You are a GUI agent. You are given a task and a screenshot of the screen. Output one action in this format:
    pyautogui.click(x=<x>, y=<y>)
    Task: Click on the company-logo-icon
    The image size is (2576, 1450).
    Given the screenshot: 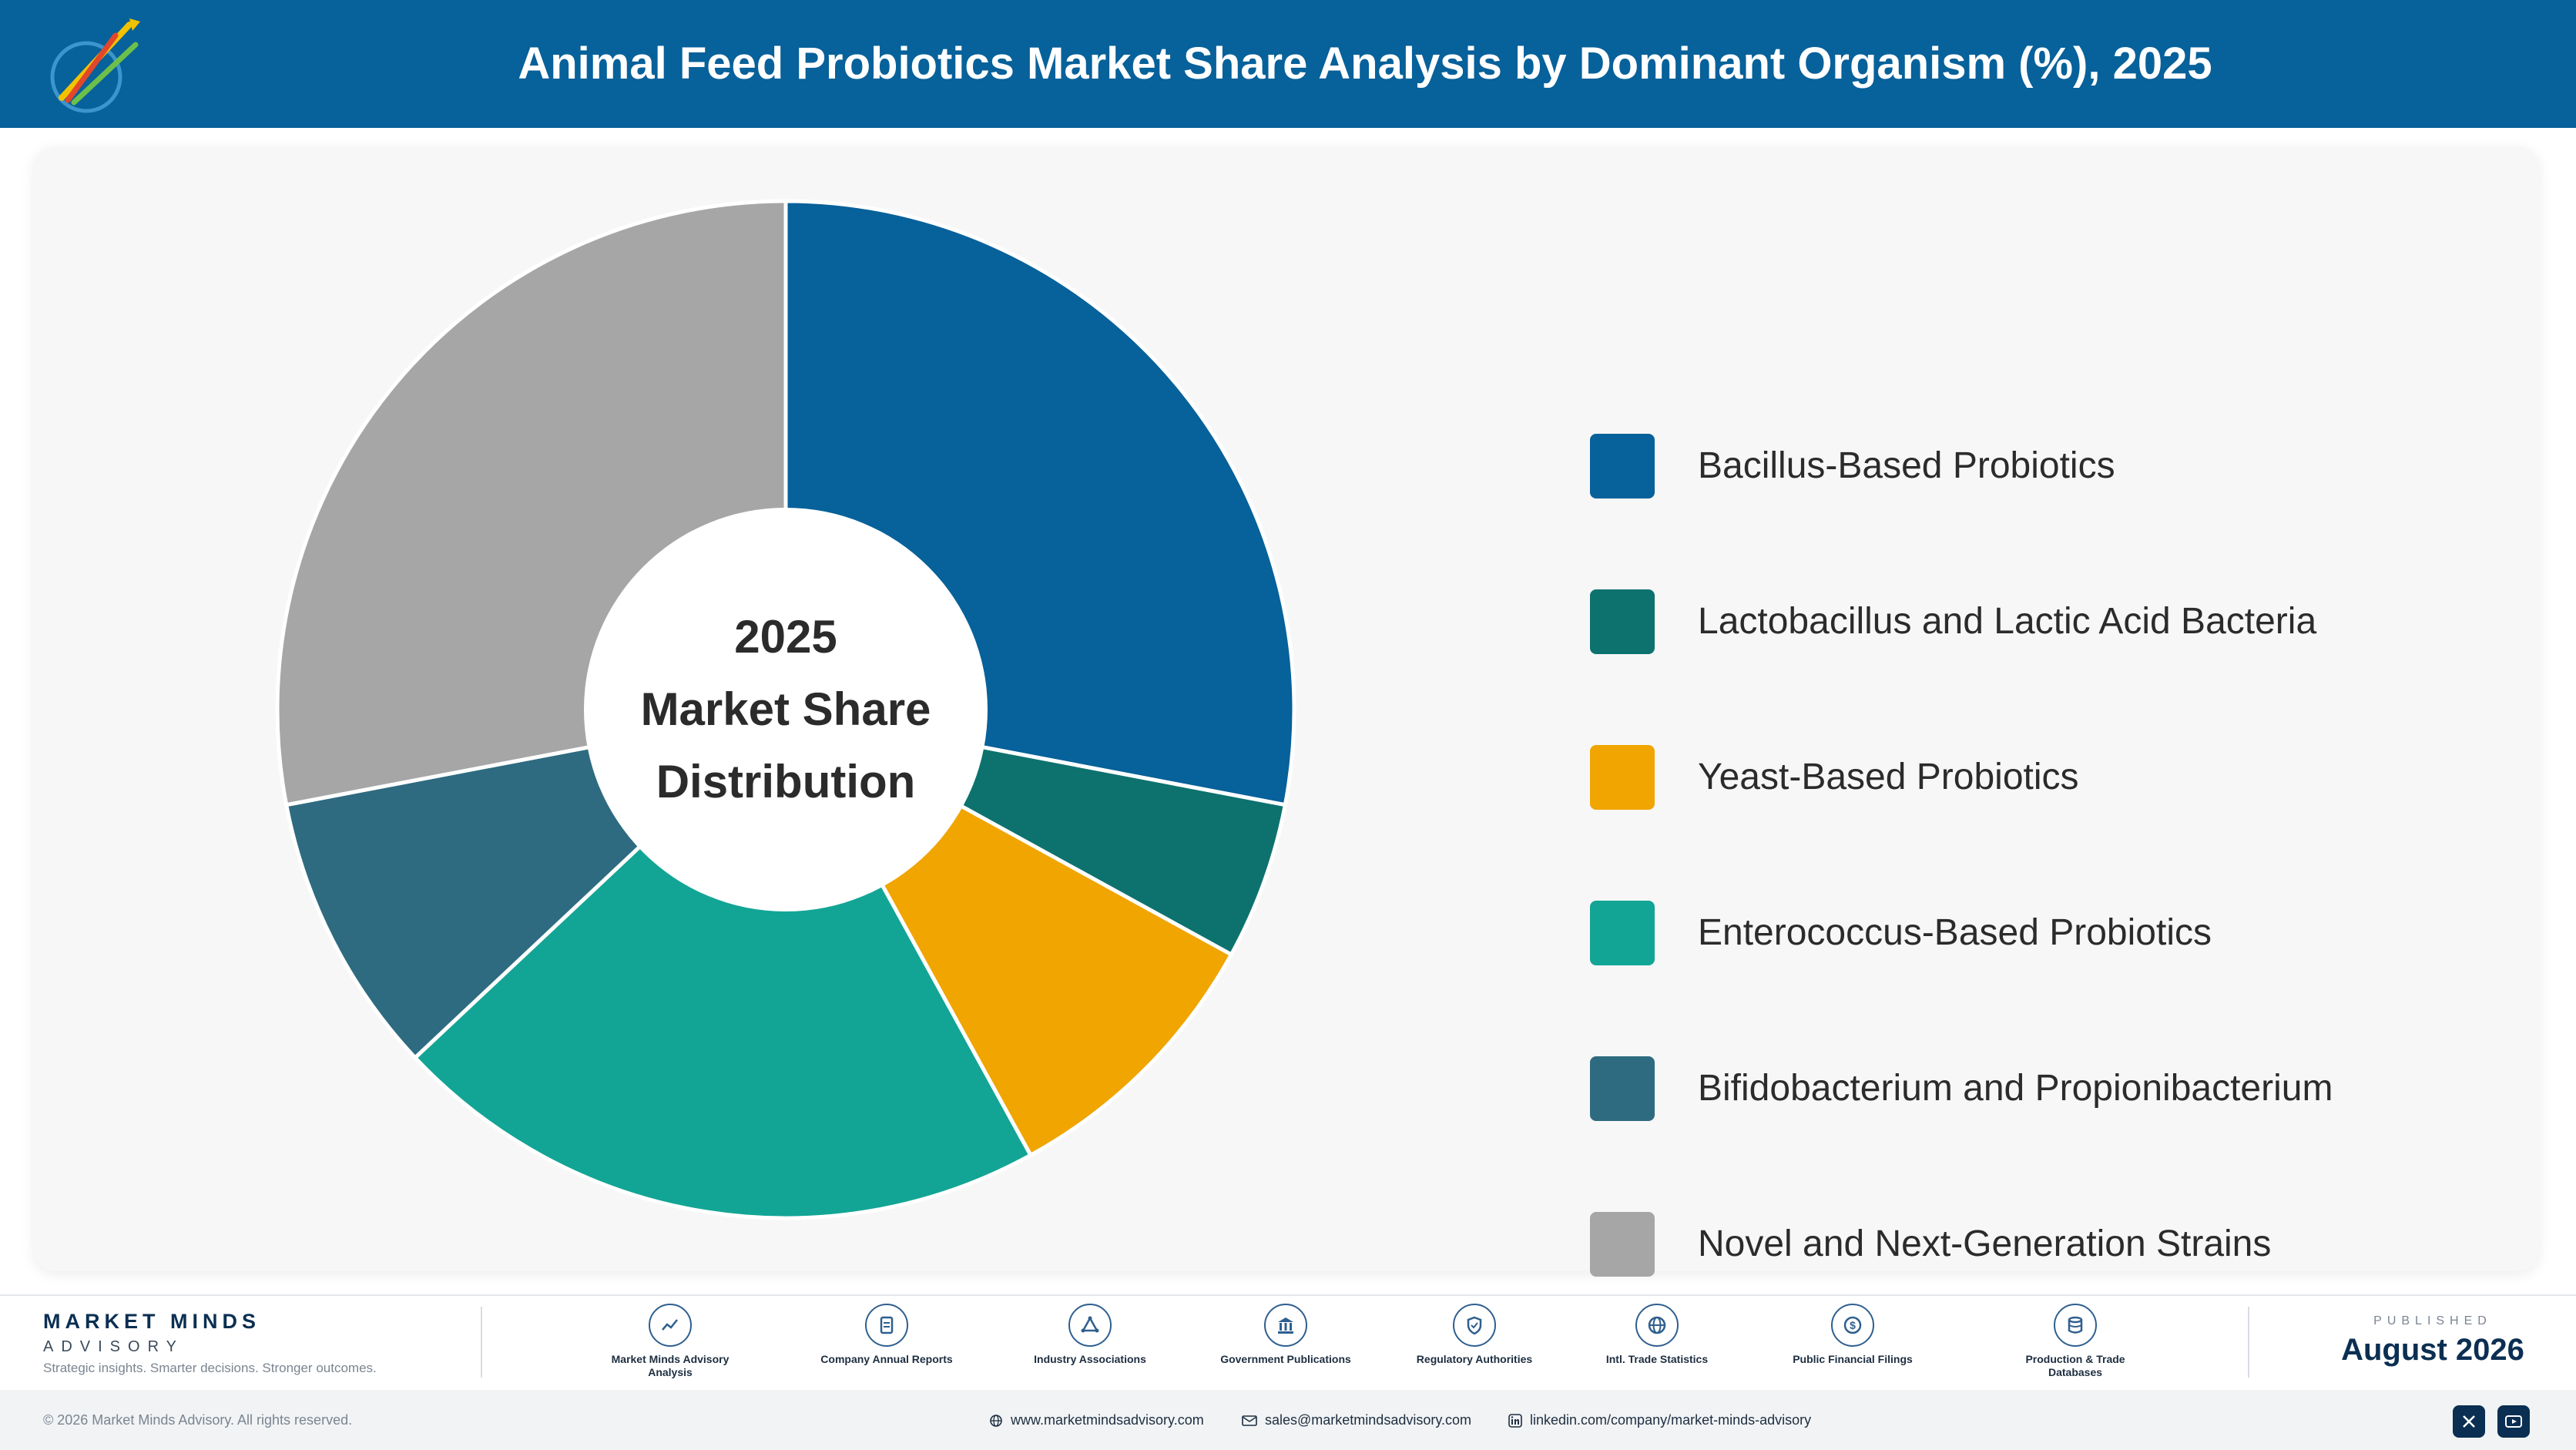 What is the action you would take?
    pyautogui.click(x=95, y=65)
    